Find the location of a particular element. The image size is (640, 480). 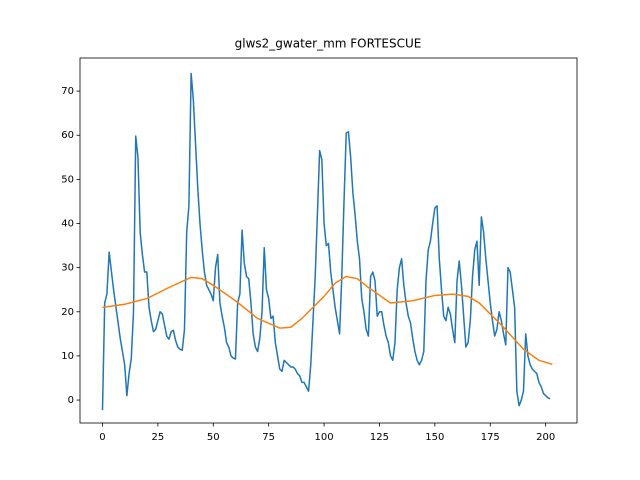

x-tick-label: 0 is located at coordinates (102, 437).